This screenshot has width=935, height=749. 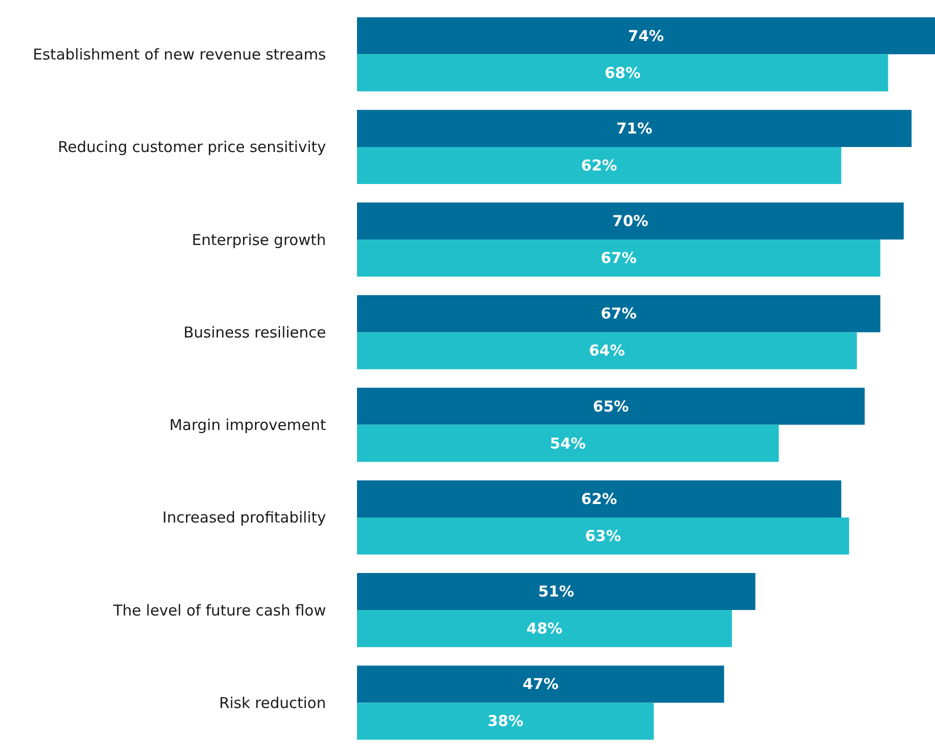 I want to click on y-tick-label: Business resilience, so click(x=254, y=332).